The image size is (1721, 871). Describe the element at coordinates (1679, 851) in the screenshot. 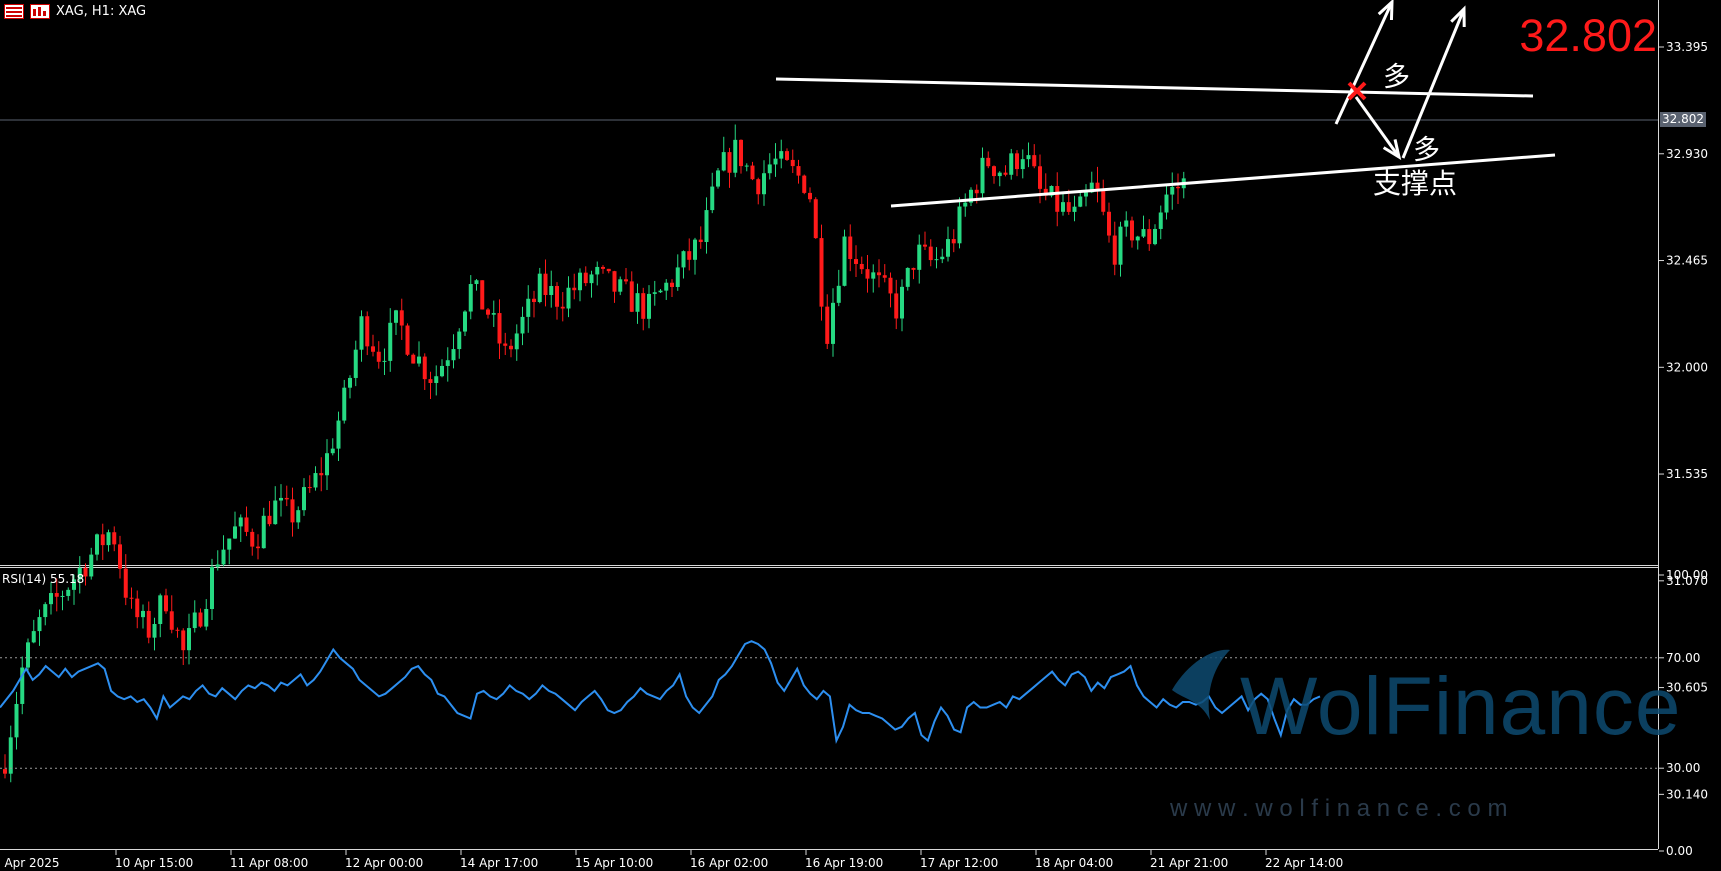

I see `rsi-tick-label: 0.00` at that location.